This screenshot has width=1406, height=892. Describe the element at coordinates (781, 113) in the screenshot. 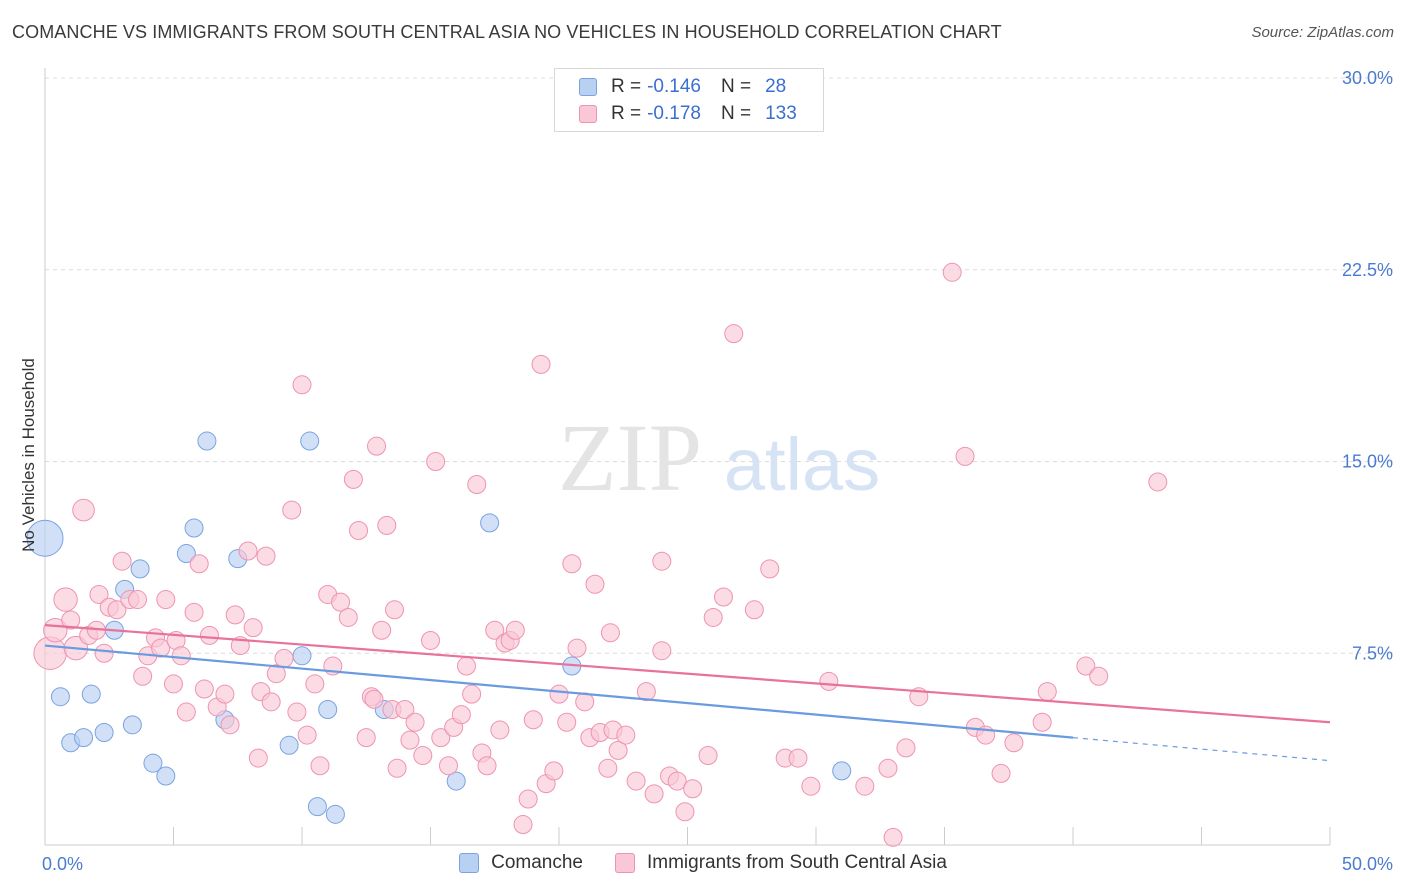

I see `legend-n-value: 133` at that location.